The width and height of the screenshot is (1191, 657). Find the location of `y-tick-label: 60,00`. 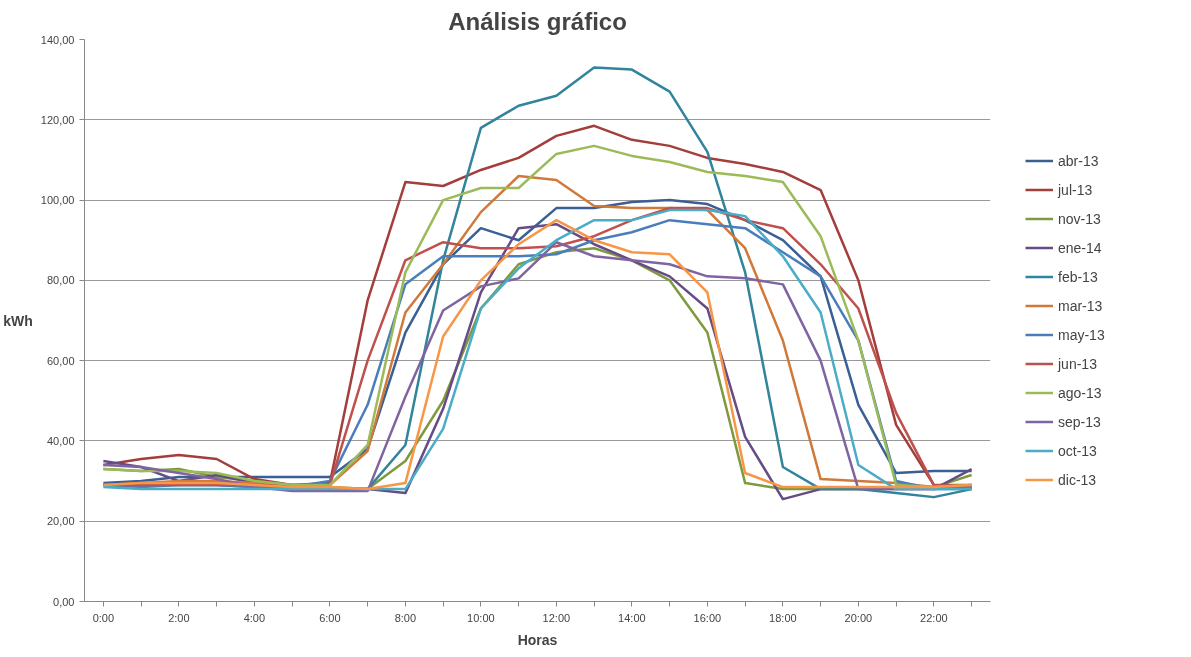

y-tick-label: 60,00 is located at coordinates (60, 360).